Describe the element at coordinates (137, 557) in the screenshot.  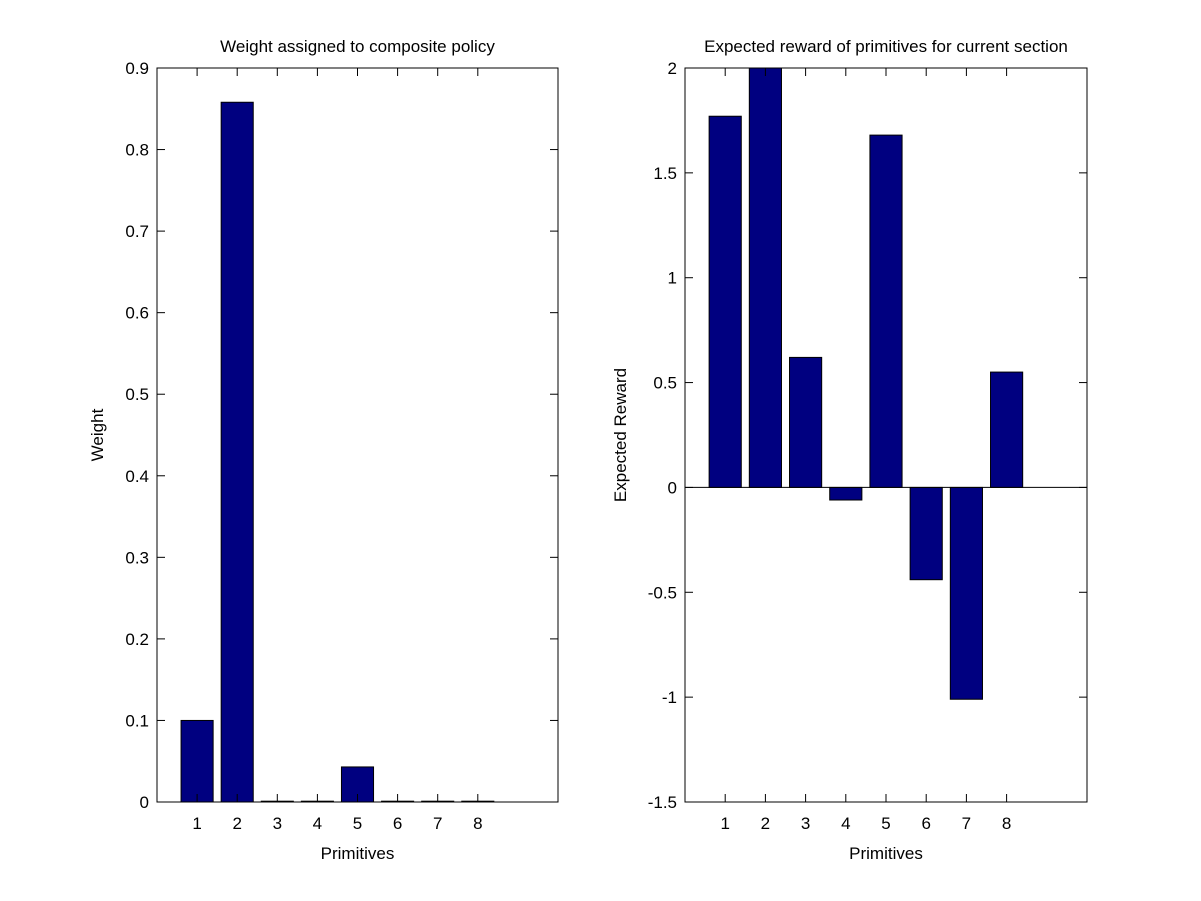
I see `y-tick-label: 0.3` at that location.